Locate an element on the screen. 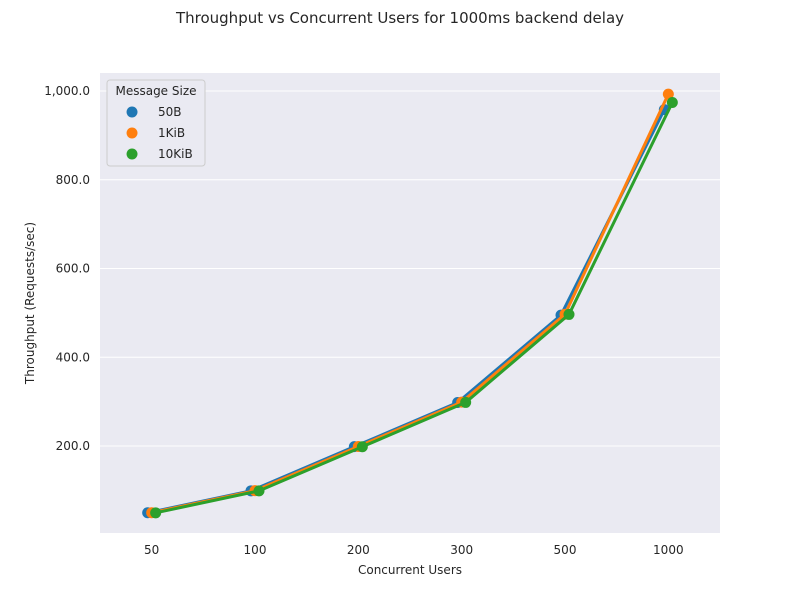  legend-marker-1kib is located at coordinates (132, 133).